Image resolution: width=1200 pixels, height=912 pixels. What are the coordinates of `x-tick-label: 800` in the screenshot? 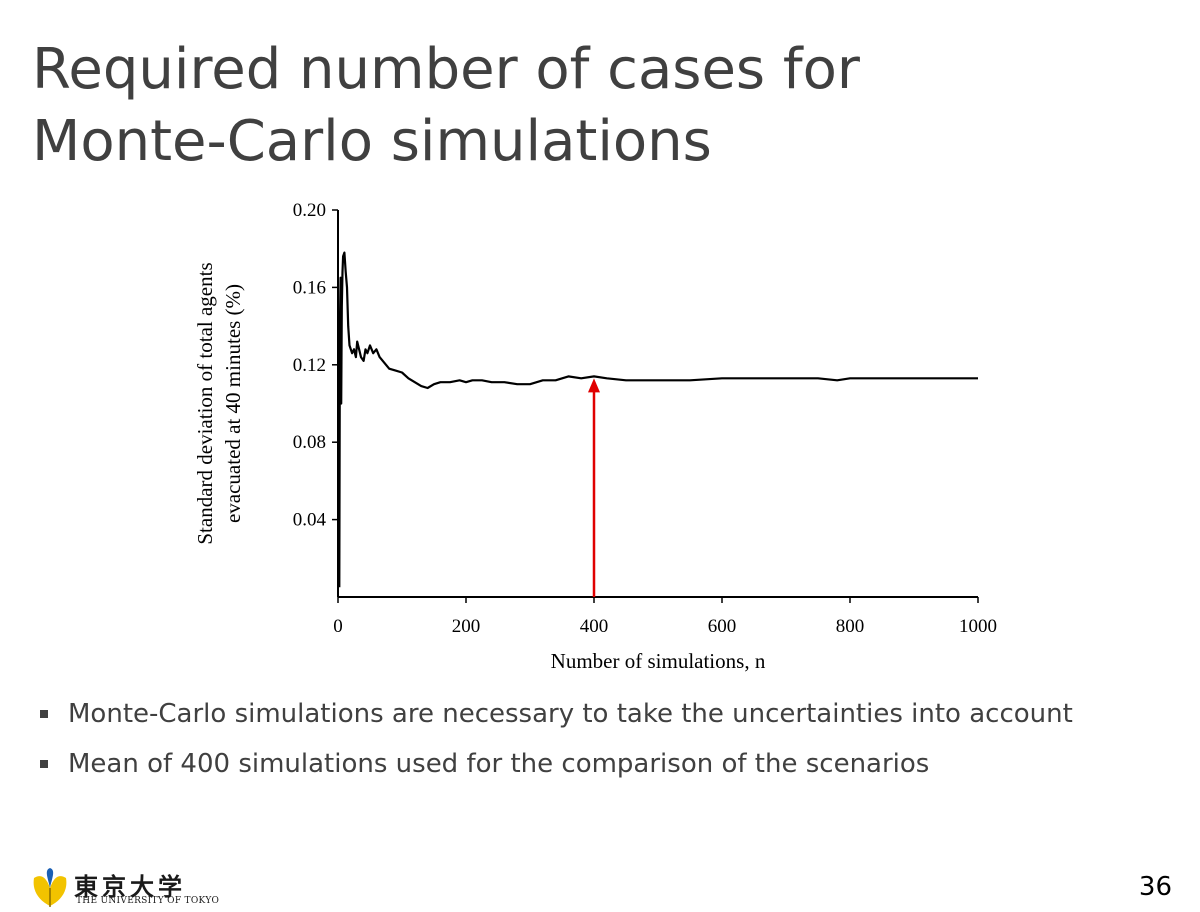 It's located at (850, 626).